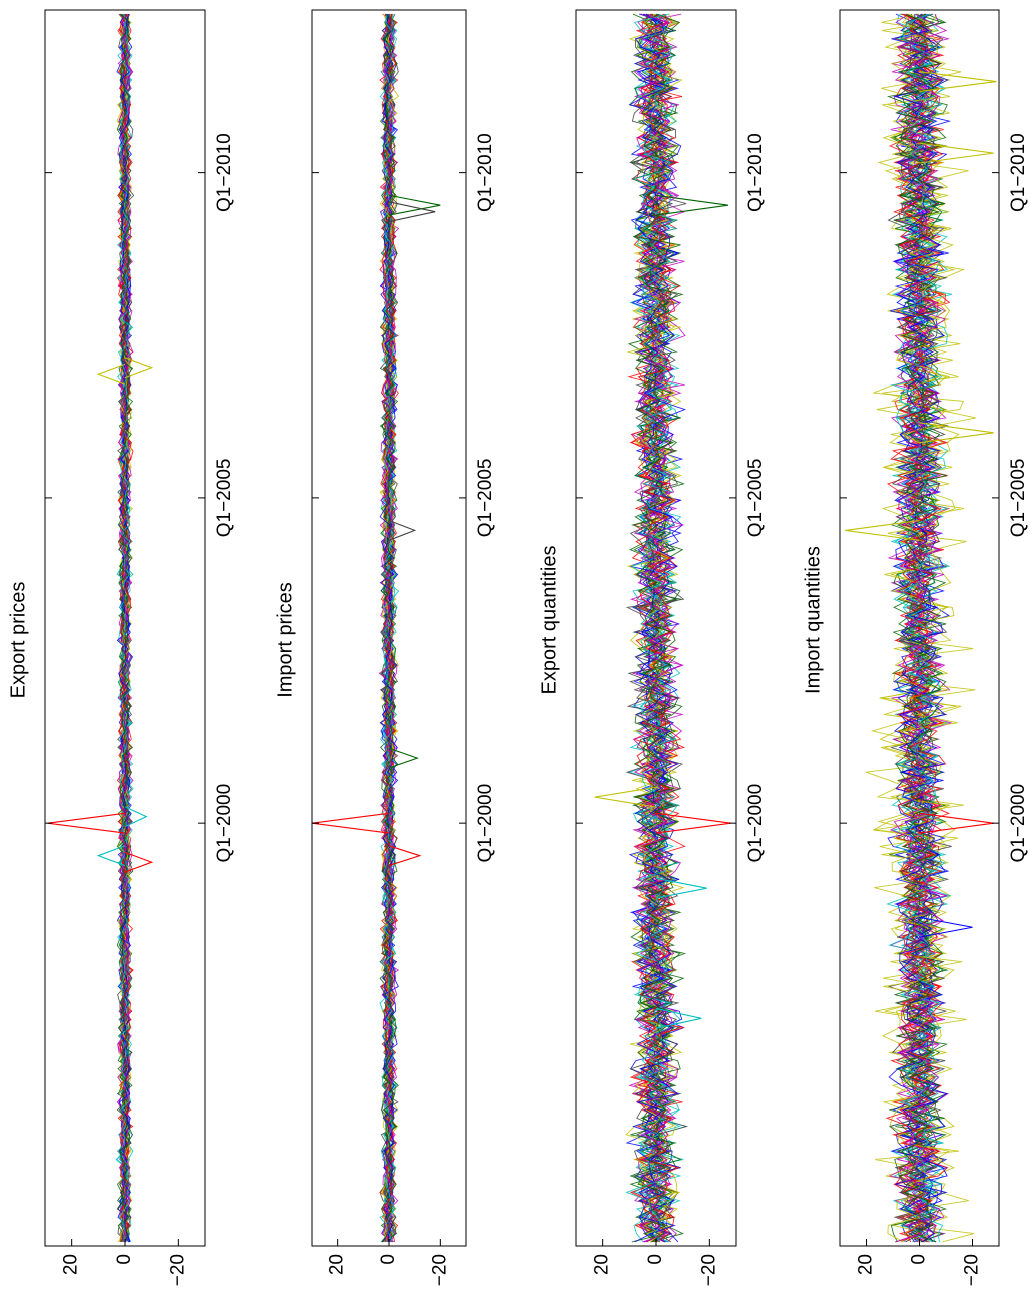 The width and height of the screenshot is (1030, 1301). Describe the element at coordinates (18, 640) in the screenshot. I see `panel-title: Export prices` at that location.